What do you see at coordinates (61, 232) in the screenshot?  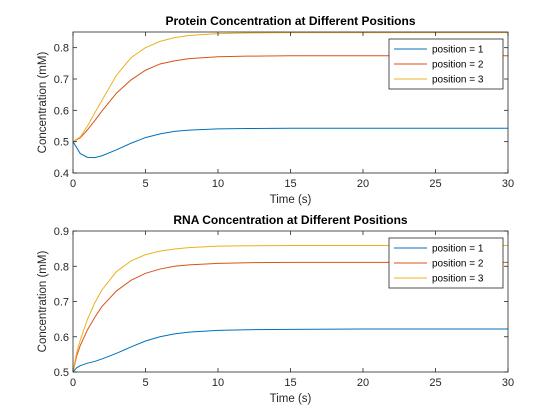 I see `y-tick-label: 0.9` at bounding box center [61, 232].